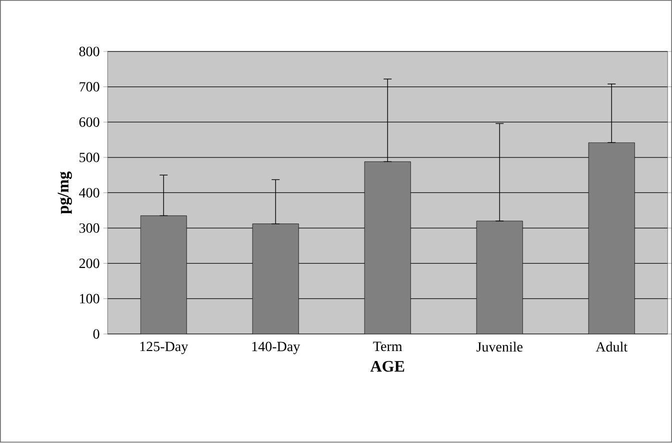 The height and width of the screenshot is (443, 672). I want to click on y-tick-label: 100, so click(90, 299).